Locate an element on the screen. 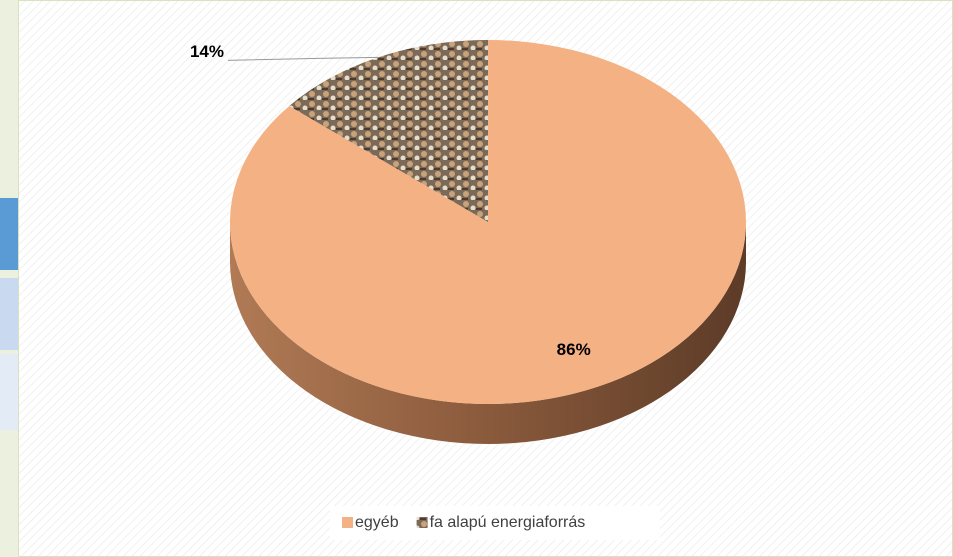  legend-label: fa alapú energiaforrás is located at coordinates (508, 522).